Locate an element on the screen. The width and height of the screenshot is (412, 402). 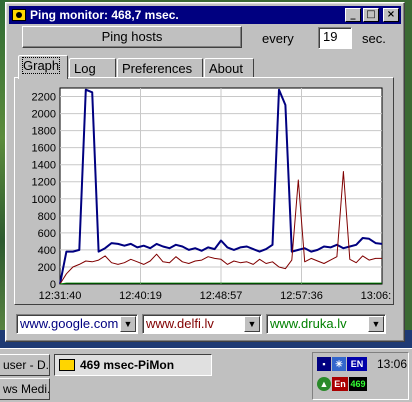
clock: 13:06 is located at coordinates (392, 364).